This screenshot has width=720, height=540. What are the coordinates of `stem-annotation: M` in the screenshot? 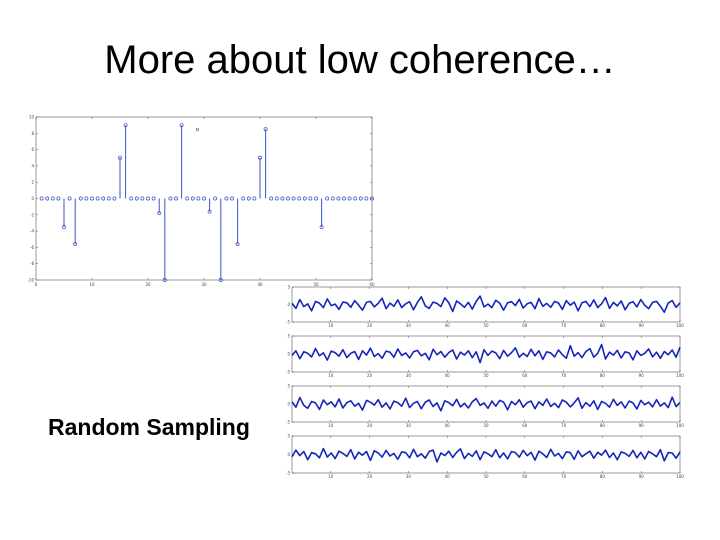 It's located at (198, 130).